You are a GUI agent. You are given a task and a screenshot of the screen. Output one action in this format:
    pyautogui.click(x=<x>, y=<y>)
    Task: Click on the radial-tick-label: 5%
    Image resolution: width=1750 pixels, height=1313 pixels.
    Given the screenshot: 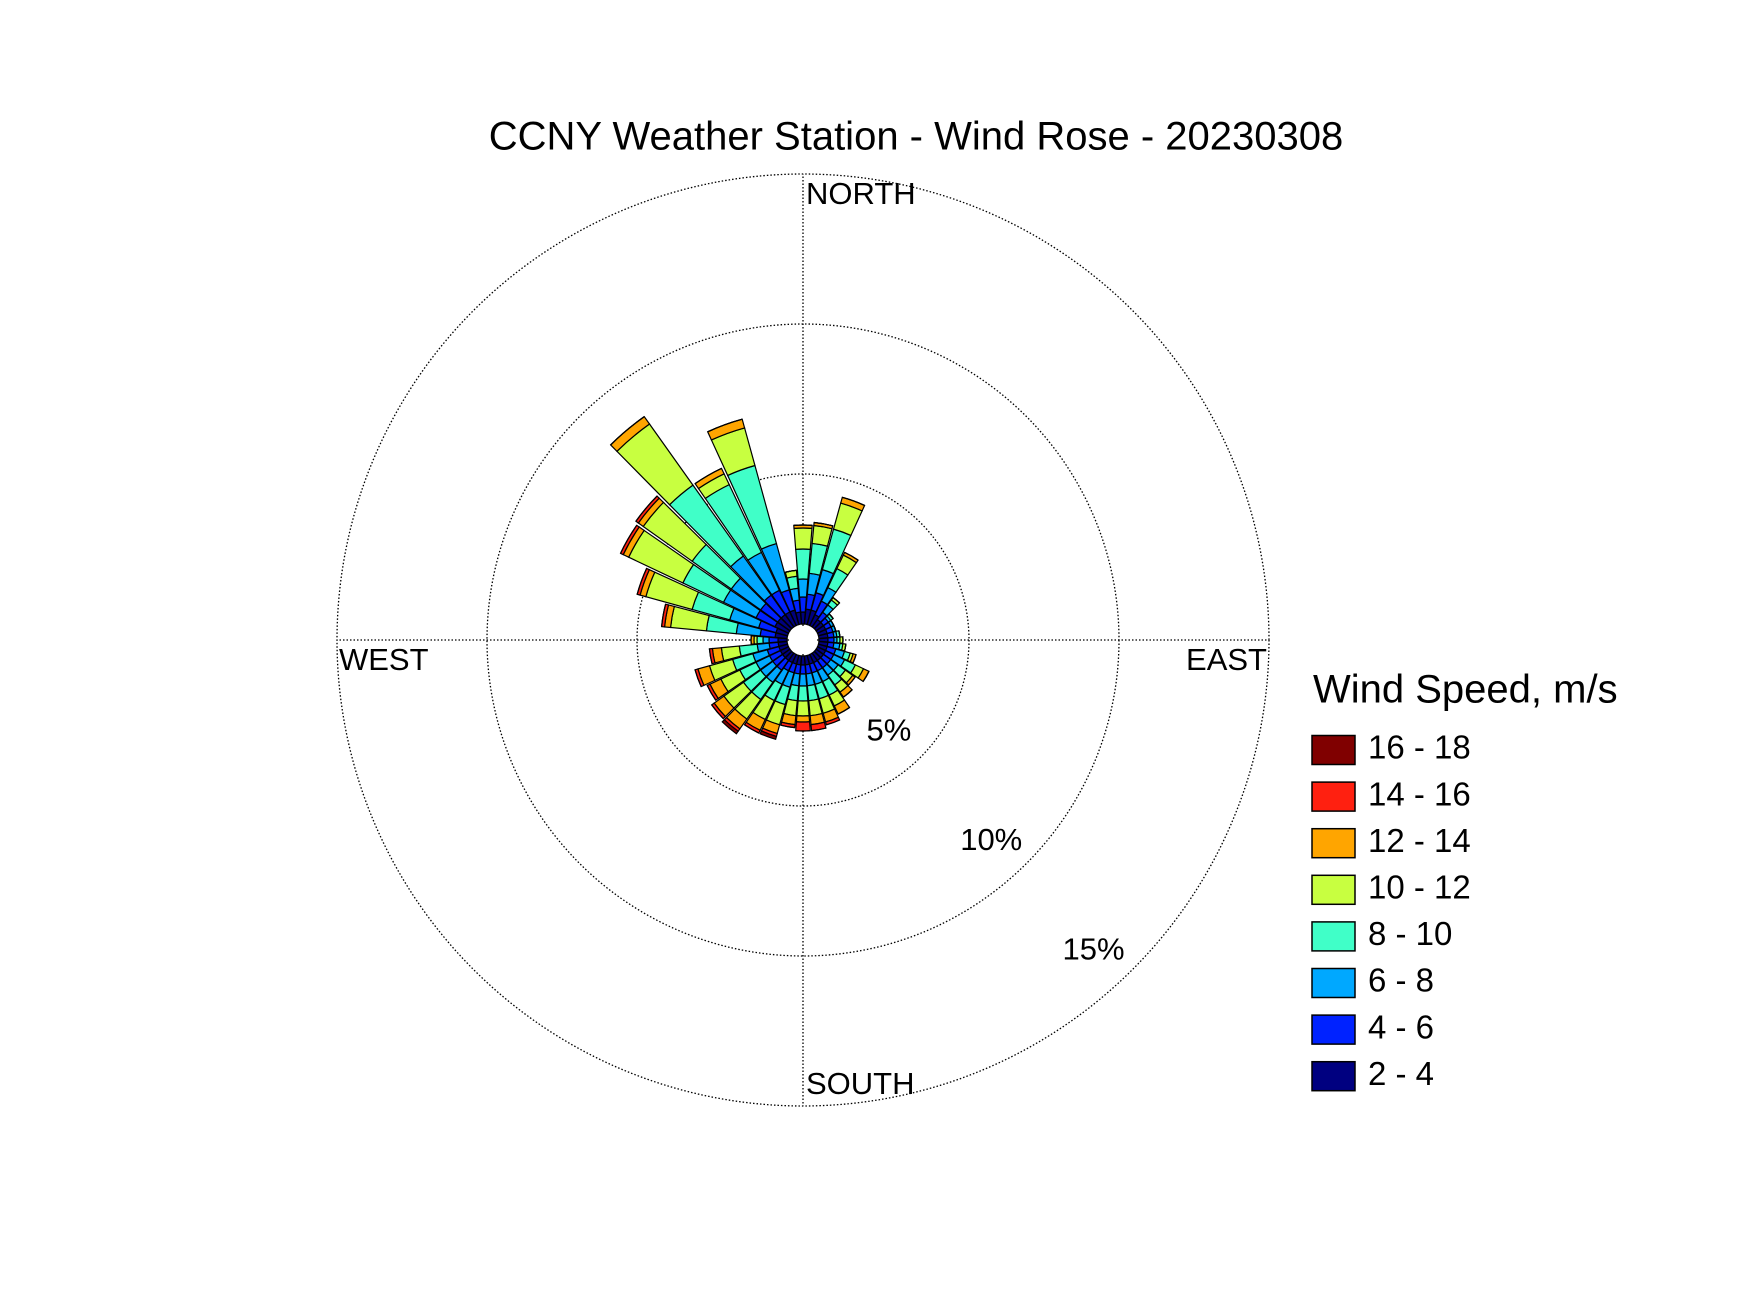 What is the action you would take?
    pyautogui.click(x=889, y=729)
    